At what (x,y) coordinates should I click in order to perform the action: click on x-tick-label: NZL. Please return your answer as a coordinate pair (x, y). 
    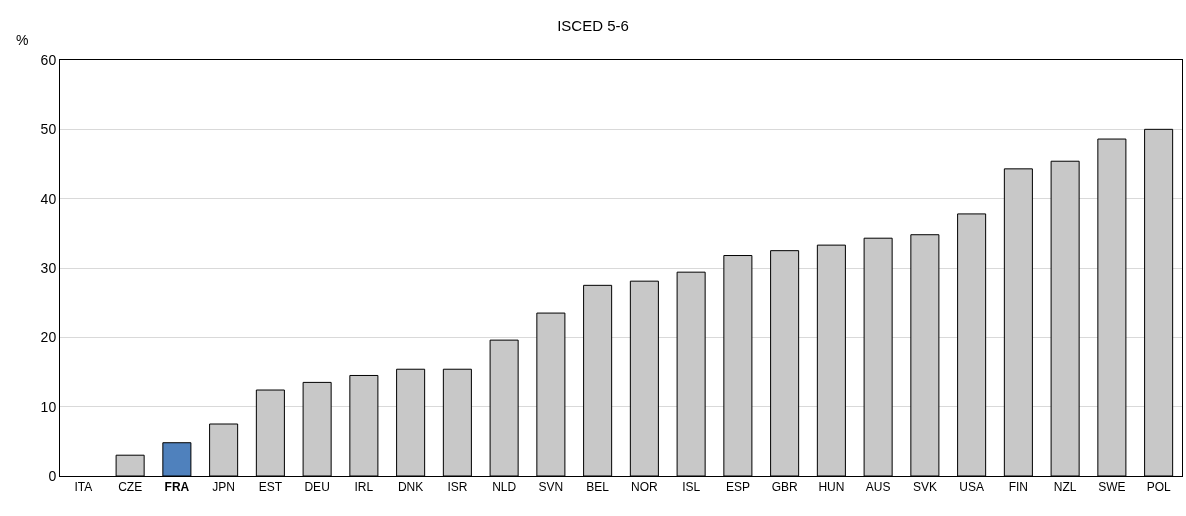
    Looking at the image, I should click on (1065, 487).